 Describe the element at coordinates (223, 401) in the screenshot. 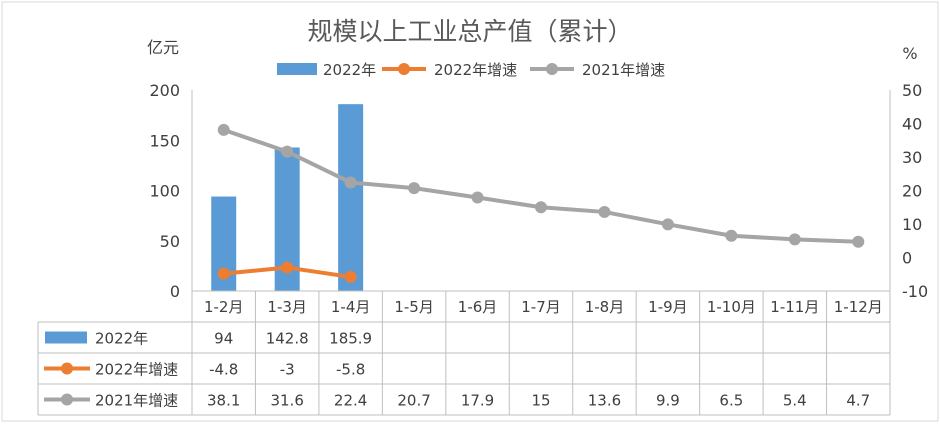

I see `table-cell-2-0: 38.1` at that location.